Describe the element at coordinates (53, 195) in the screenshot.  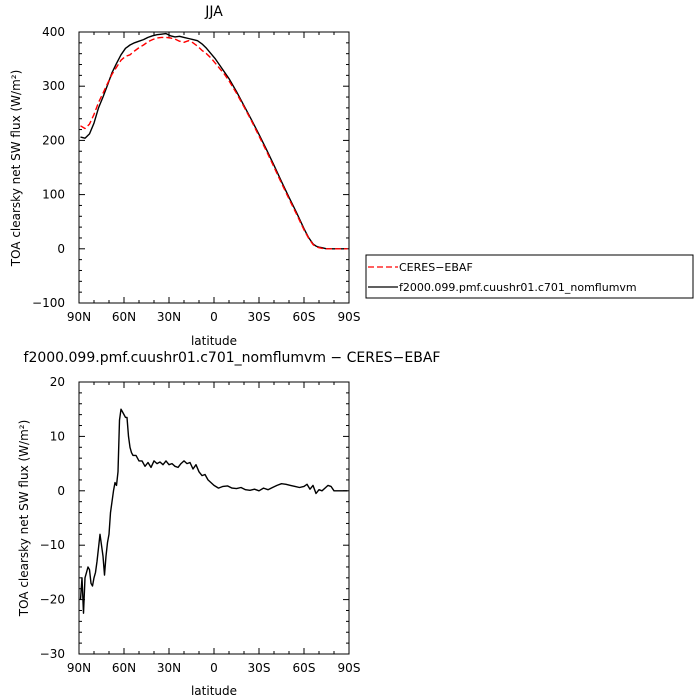
I see `top-ytick-label: 100` at that location.